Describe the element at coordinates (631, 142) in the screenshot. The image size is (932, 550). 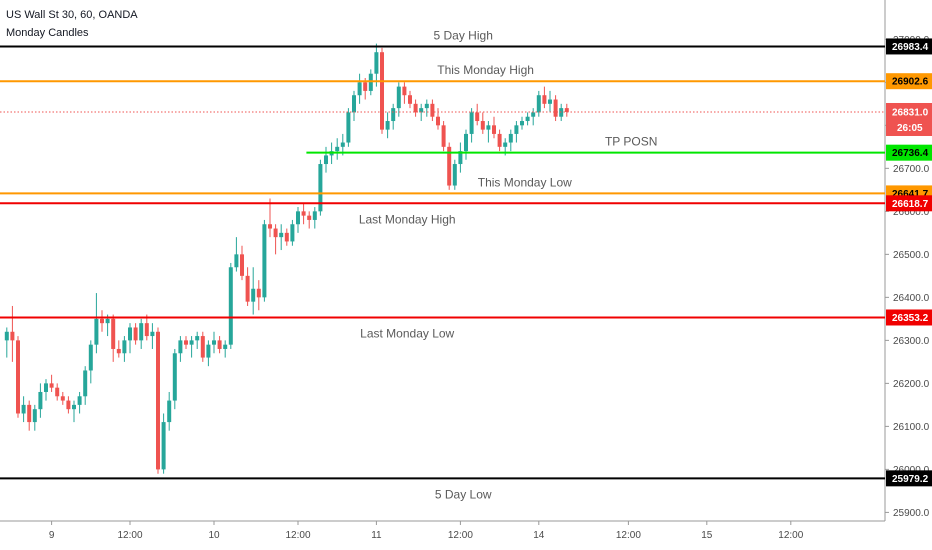
I see `level-label-tp-posn: TP POSN` at that location.